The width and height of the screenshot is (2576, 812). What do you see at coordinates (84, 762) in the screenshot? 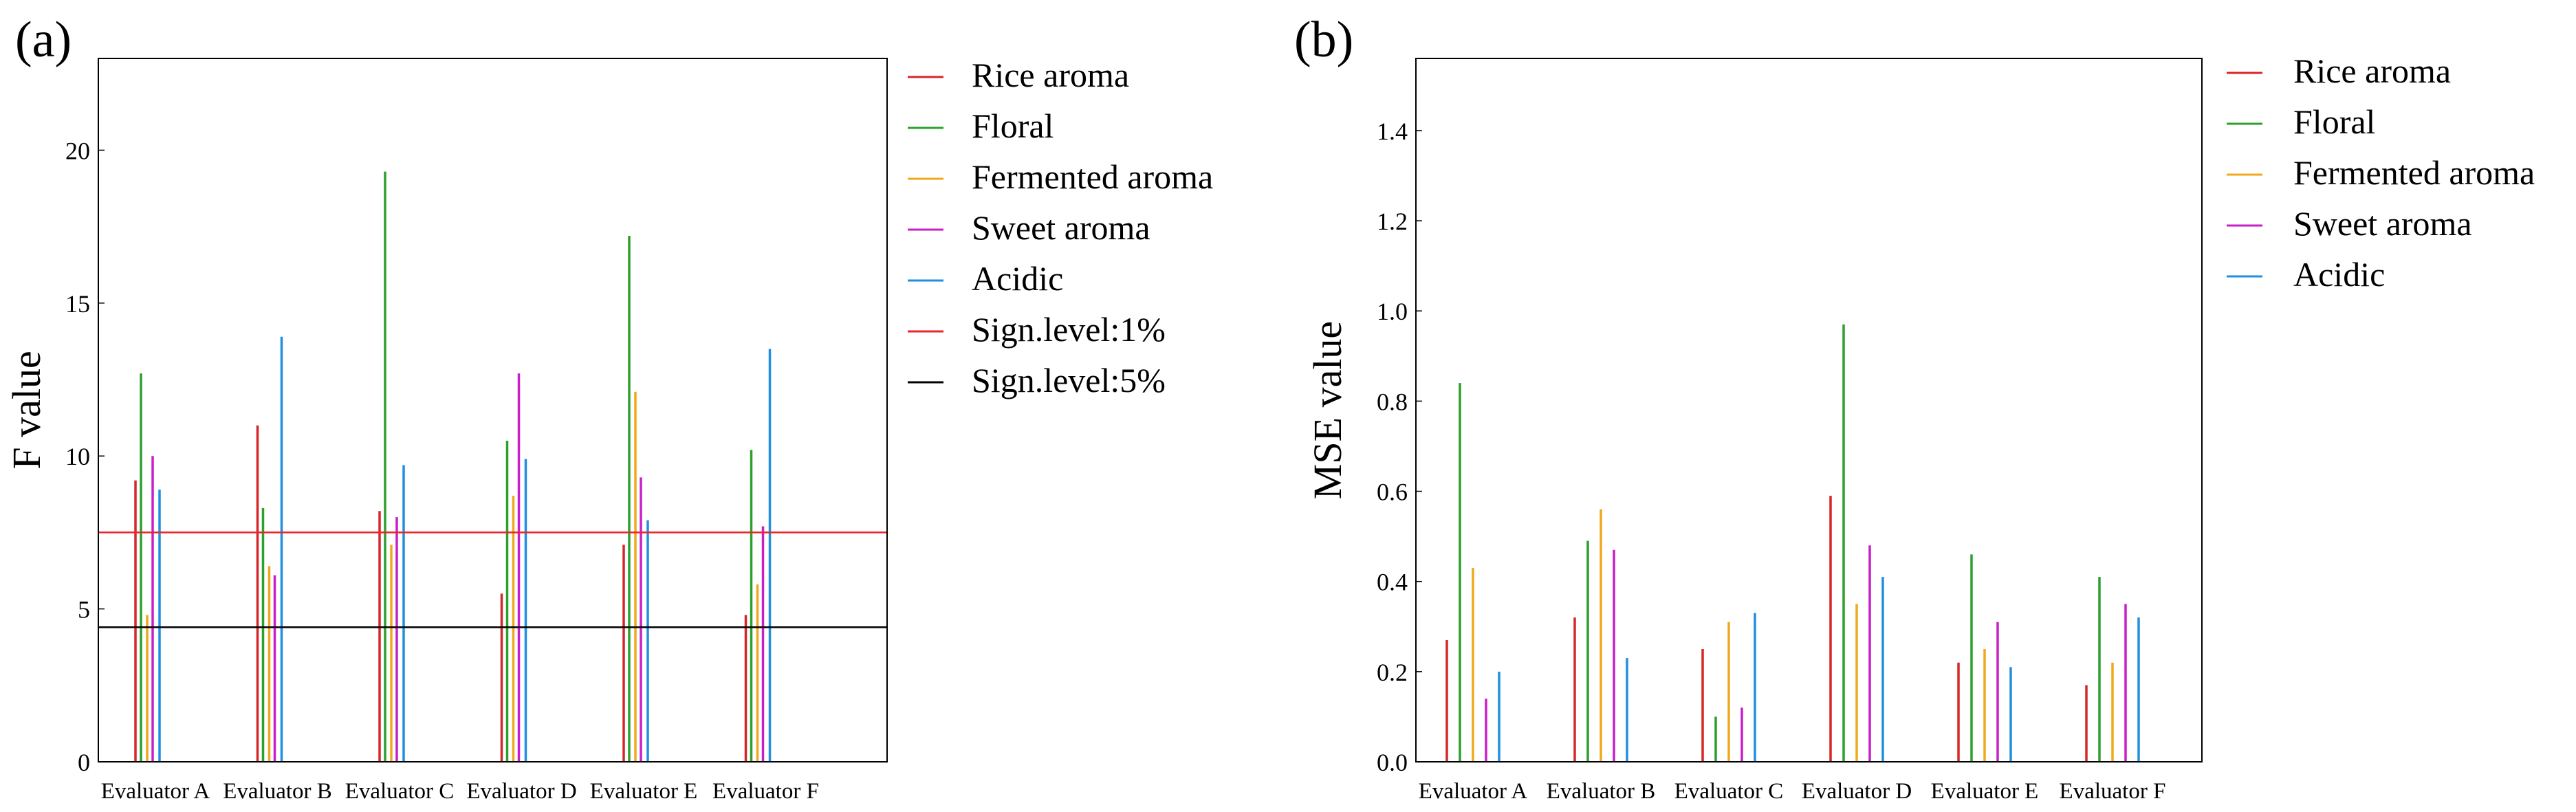
I see `y-tick-label: 0` at bounding box center [84, 762].